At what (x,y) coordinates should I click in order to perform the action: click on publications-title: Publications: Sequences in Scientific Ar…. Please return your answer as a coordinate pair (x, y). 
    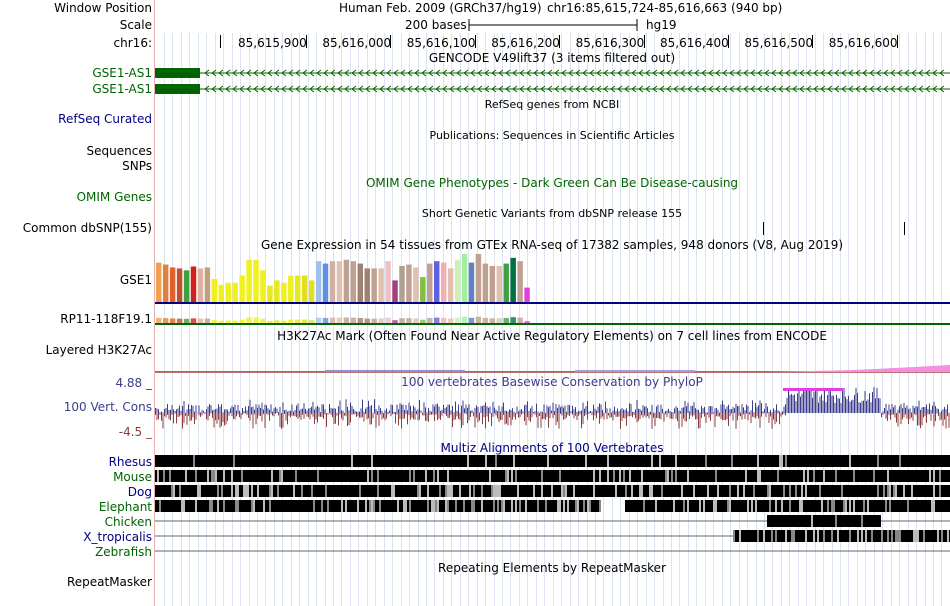
    Looking at the image, I should click on (552, 135).